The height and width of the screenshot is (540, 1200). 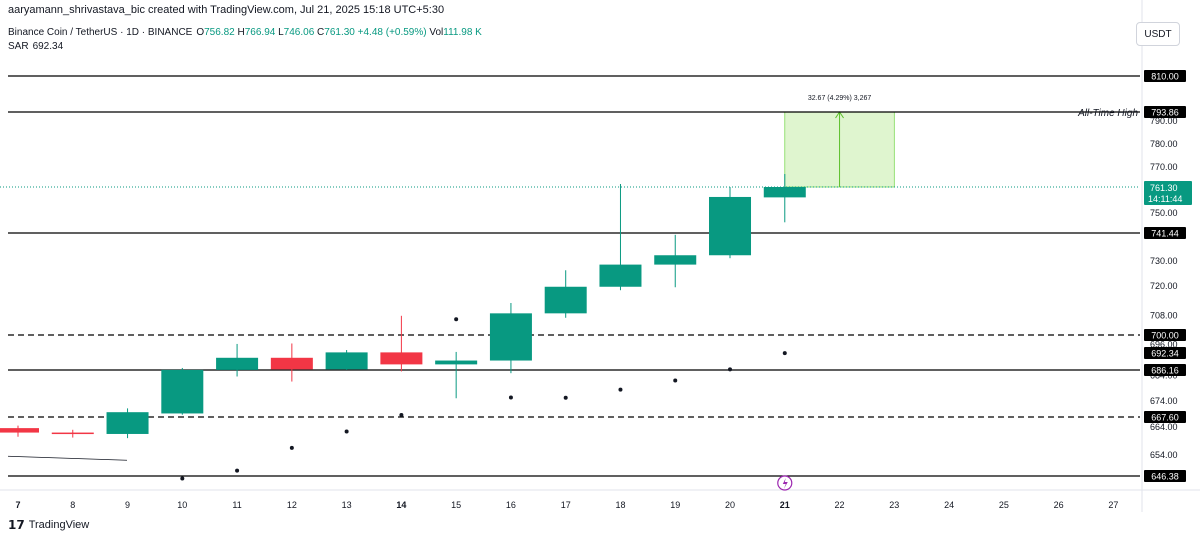 I want to click on x-tick-label: 11, so click(x=236, y=505).